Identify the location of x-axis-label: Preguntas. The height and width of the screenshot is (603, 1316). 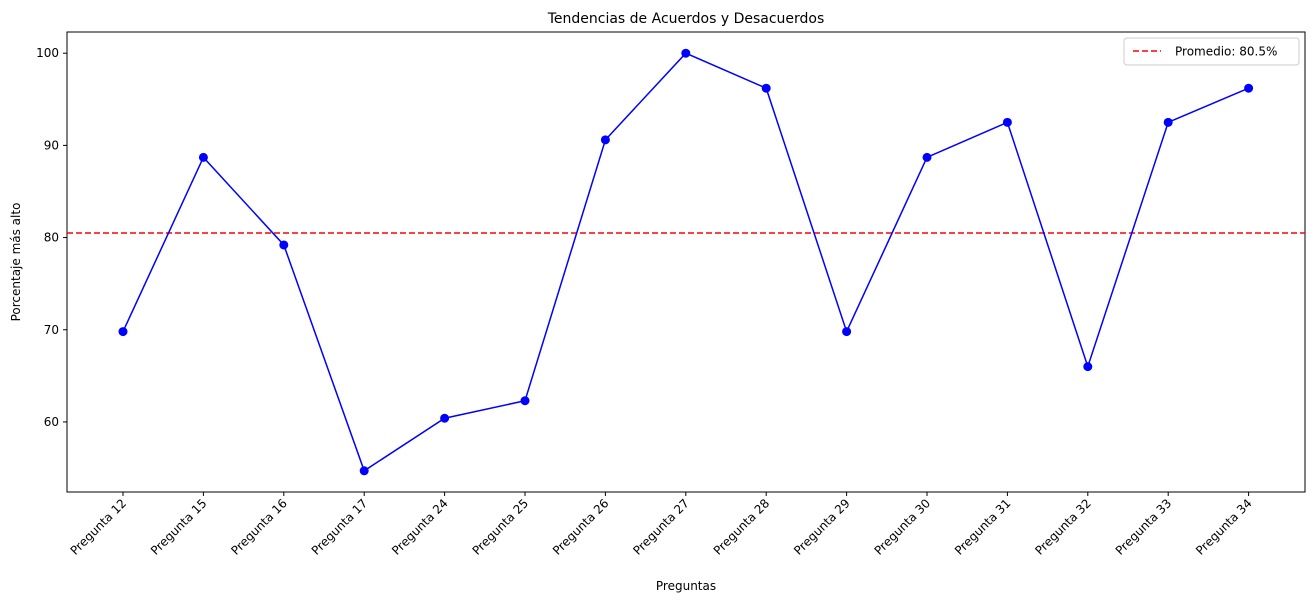
(686, 586).